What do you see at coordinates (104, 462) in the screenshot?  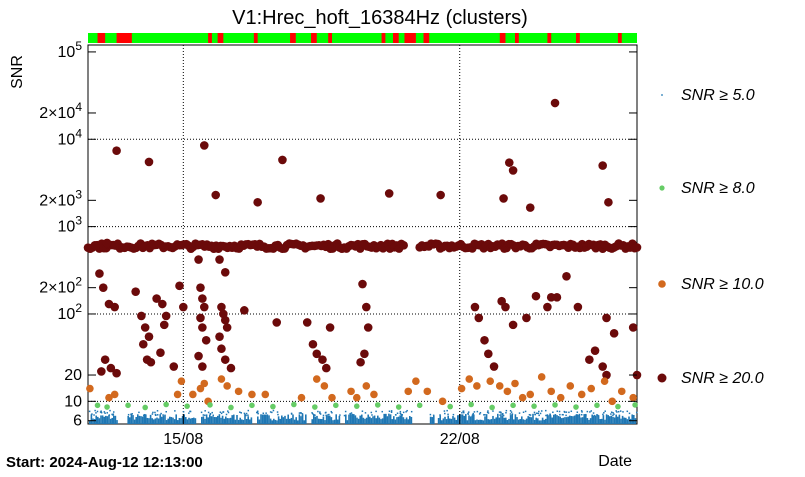 I see `start-time-label: Start: 2024-Aug-12 12:13:00` at bounding box center [104, 462].